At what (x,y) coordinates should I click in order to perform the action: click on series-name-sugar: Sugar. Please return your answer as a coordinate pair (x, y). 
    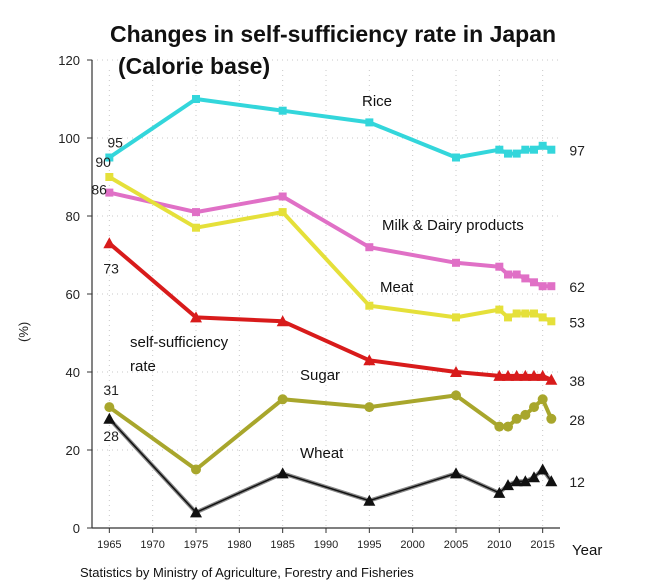
    Looking at the image, I should click on (320, 375).